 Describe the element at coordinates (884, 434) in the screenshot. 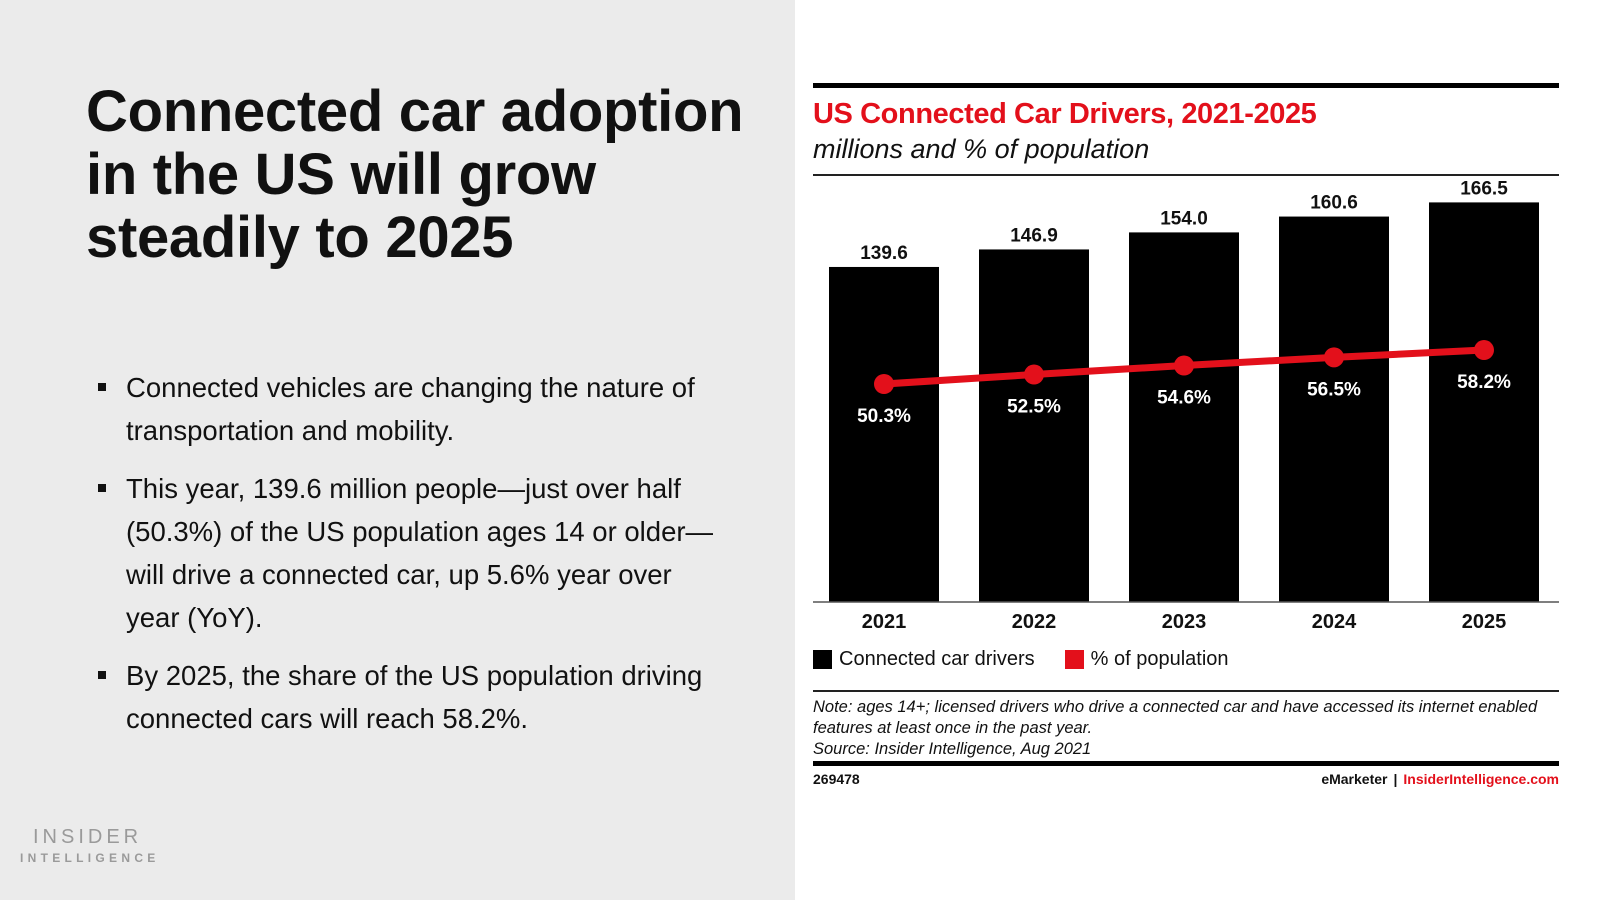

I see `bar-2021` at that location.